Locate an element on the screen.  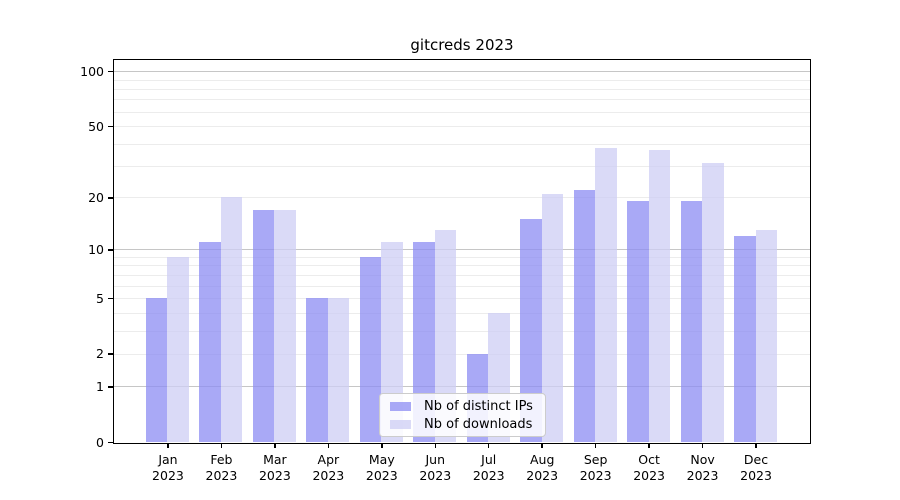
x-tick-label-jul-2023: Jul 2023 is located at coordinates (488, 467).